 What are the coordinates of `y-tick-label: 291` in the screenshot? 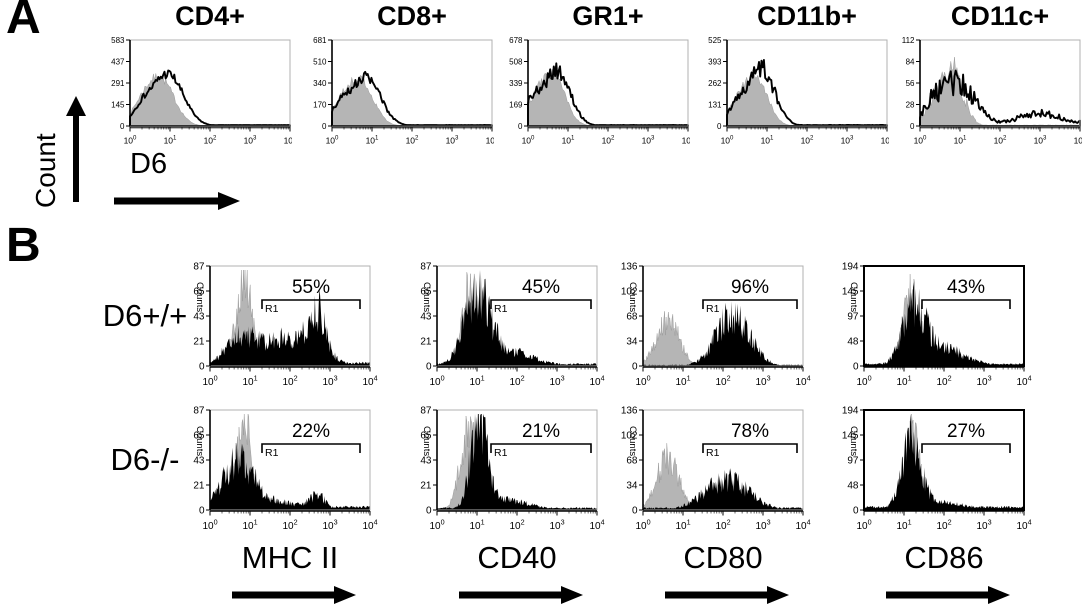 It's located at (118, 83).